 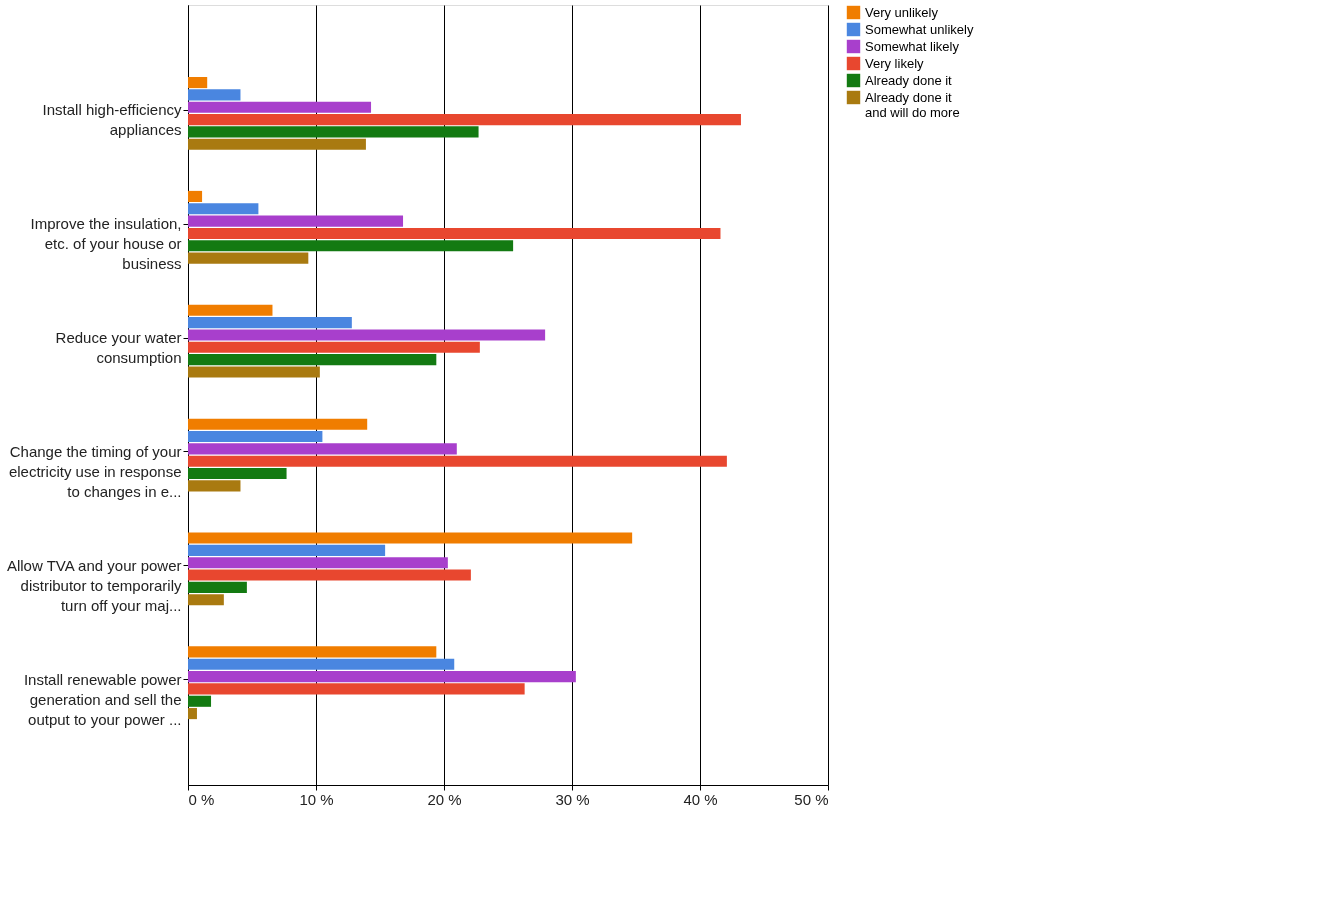 What do you see at coordinates (902, 12) in the screenshot?
I see `legend-label: Very unlikely` at bounding box center [902, 12].